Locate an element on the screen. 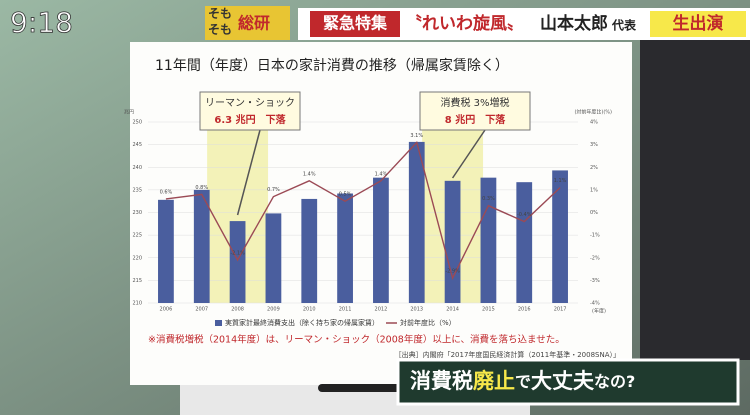 This screenshot has height=419, width=750. banner-live-box is located at coordinates (698, 24).